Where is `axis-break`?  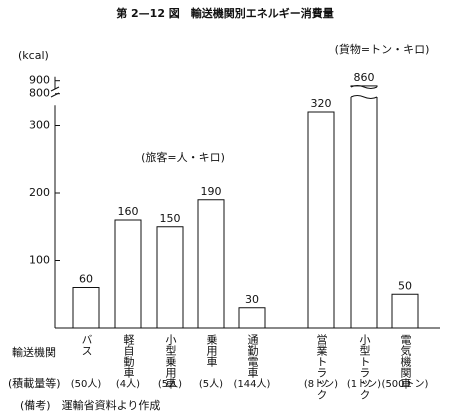
axis-break is located at coordinates (55, 92).